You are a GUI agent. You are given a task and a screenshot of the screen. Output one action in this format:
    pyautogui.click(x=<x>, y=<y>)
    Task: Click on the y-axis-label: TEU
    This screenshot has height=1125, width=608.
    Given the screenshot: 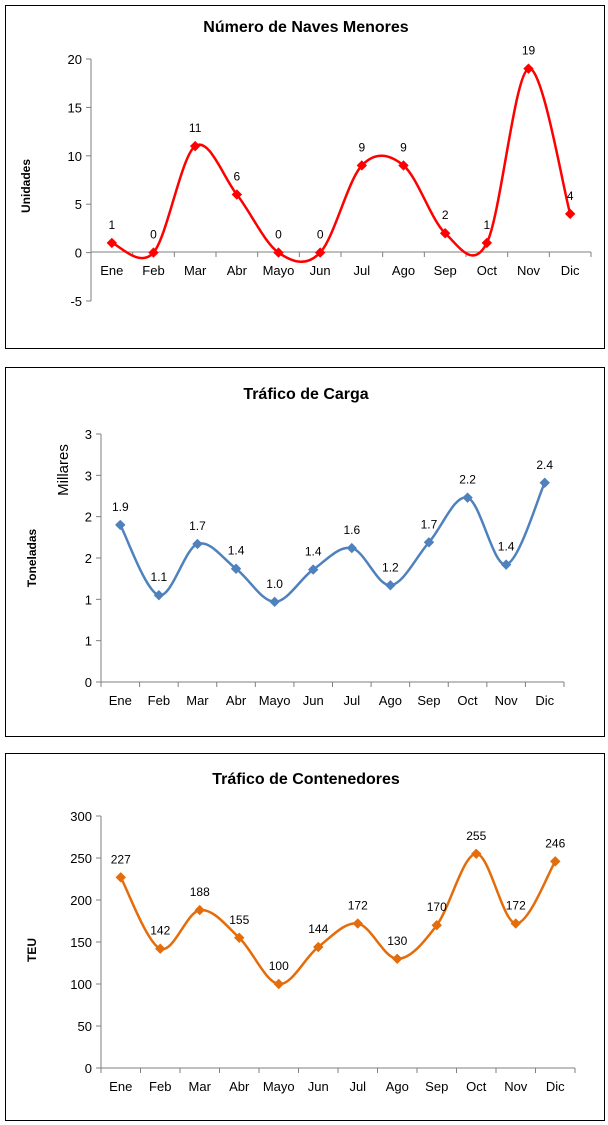 What is the action you would take?
    pyautogui.click(x=32, y=950)
    